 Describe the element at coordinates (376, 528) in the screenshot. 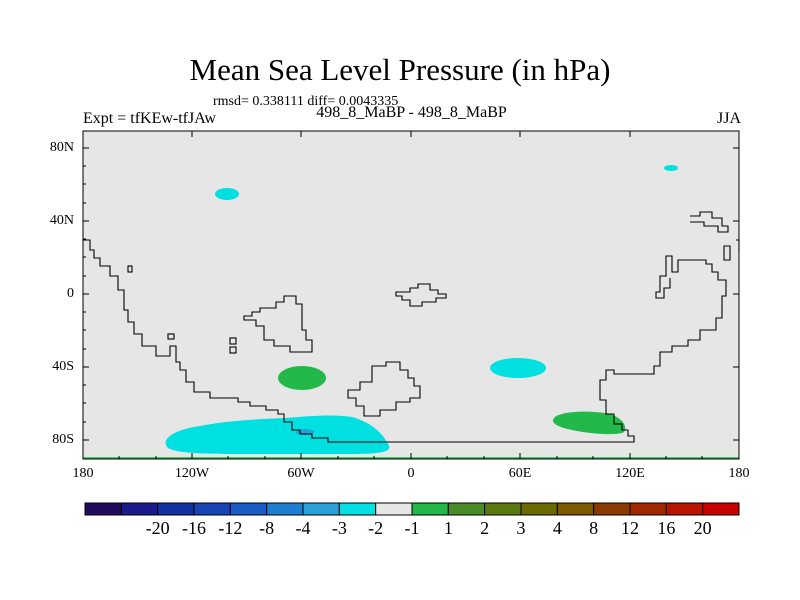

I see `colorbar-label: -2` at that location.